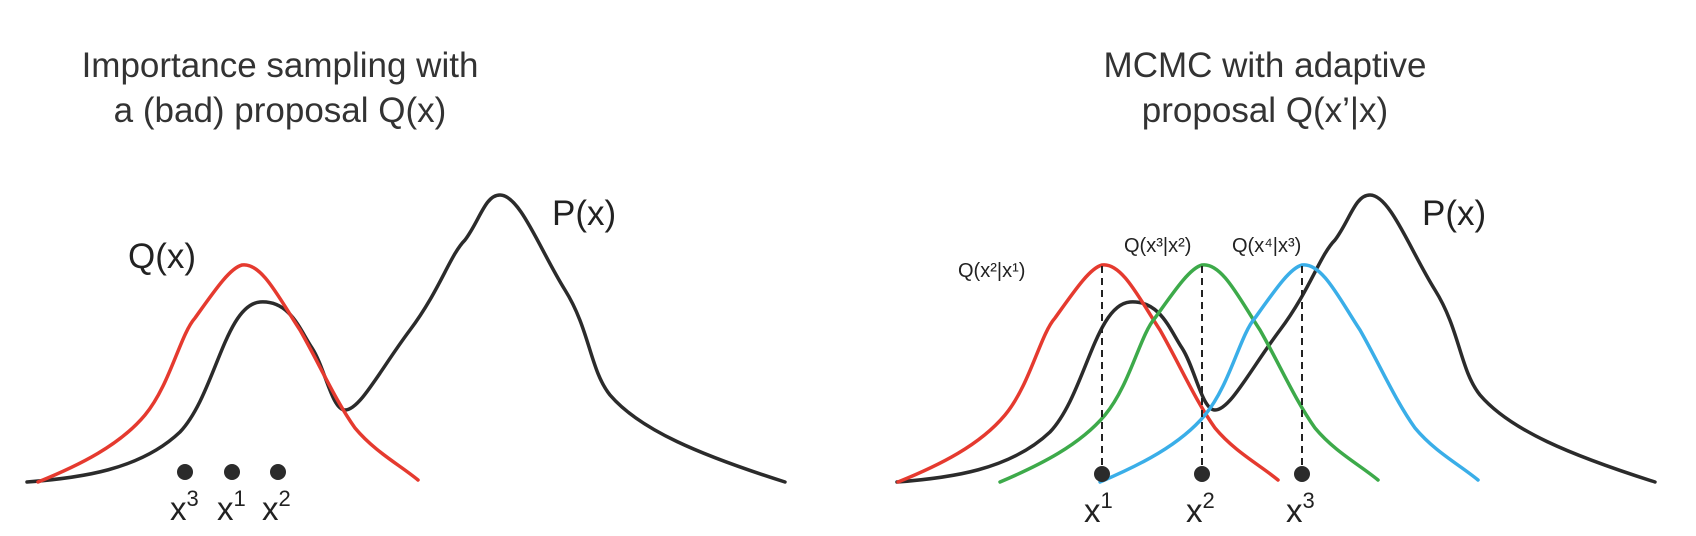 The width and height of the screenshot is (1696, 536). What do you see at coordinates (280, 110) in the screenshot?
I see `left-title-line2: a (bad) proposal Q(x)` at bounding box center [280, 110].